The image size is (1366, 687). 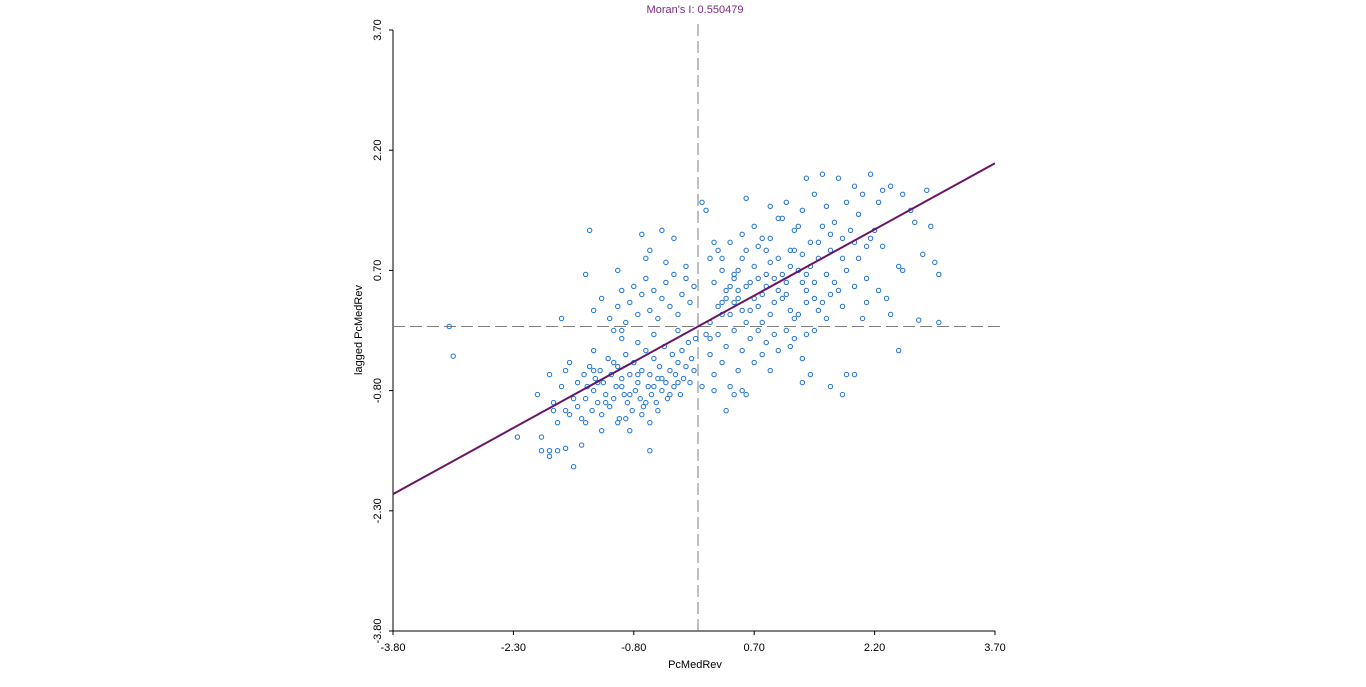 What do you see at coordinates (513, 648) in the screenshot?
I see `x-tick-label: -2.30` at bounding box center [513, 648].